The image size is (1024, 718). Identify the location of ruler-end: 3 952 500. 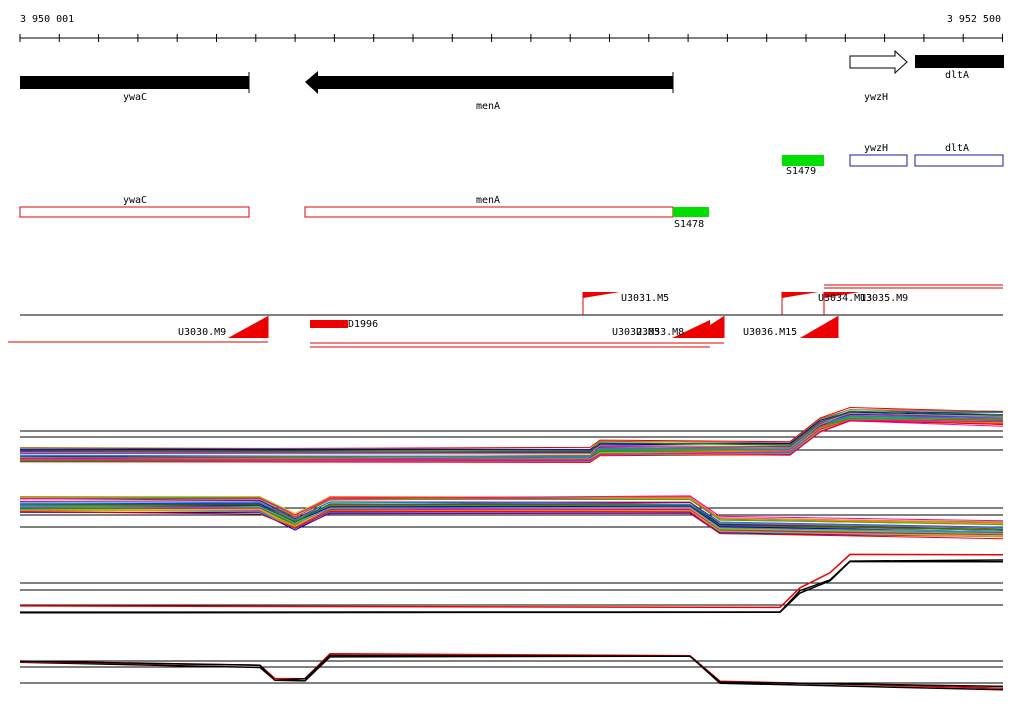
(974, 19).